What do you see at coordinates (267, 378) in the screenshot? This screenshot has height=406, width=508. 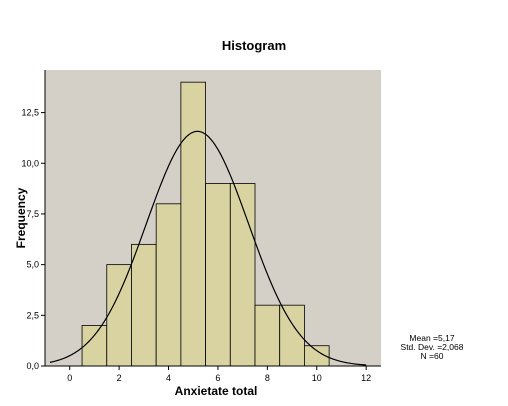 I see `x-tick-label: 8` at bounding box center [267, 378].